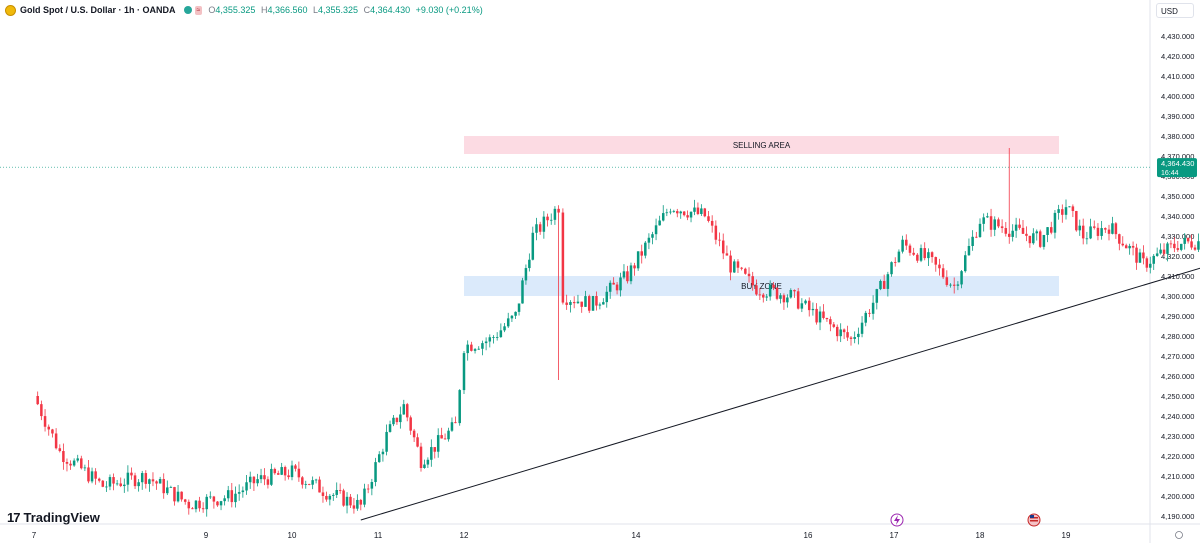  What do you see at coordinates (1177, 276) in the screenshot?
I see `y-tick-label: 4,310.000` at bounding box center [1177, 276].